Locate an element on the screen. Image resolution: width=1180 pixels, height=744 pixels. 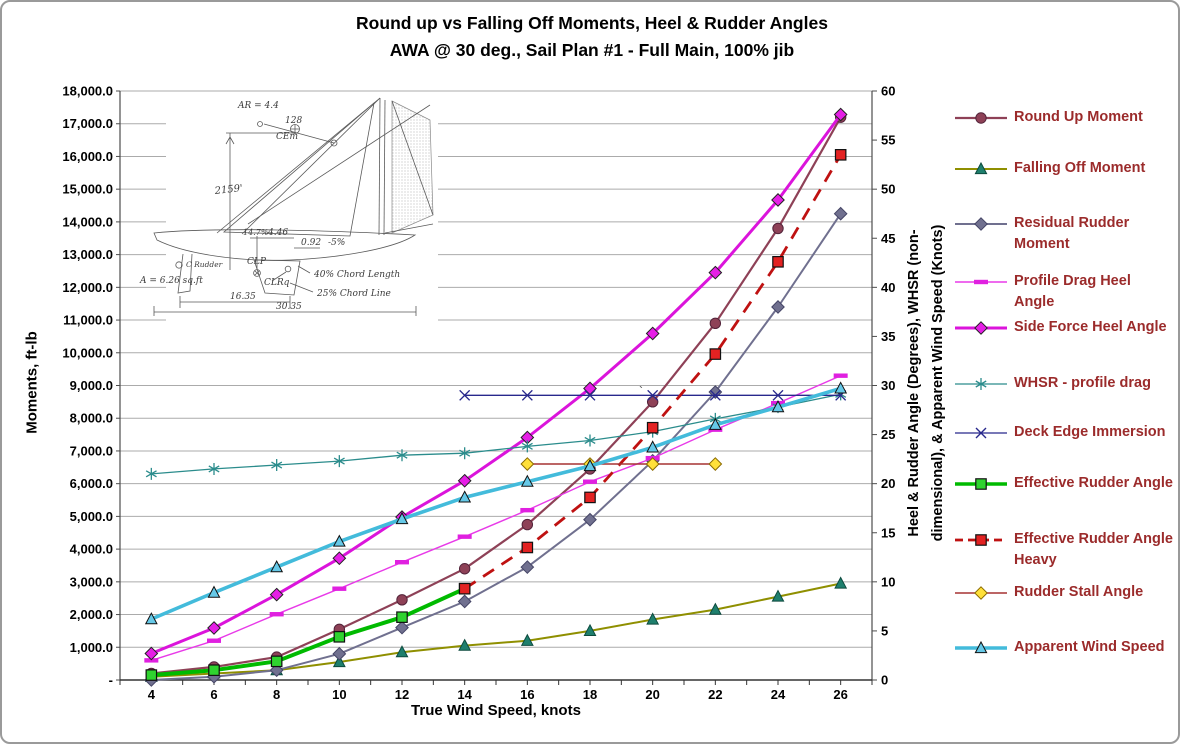
left-tick-label: 1,000.0 is located at coordinates (91, 647).